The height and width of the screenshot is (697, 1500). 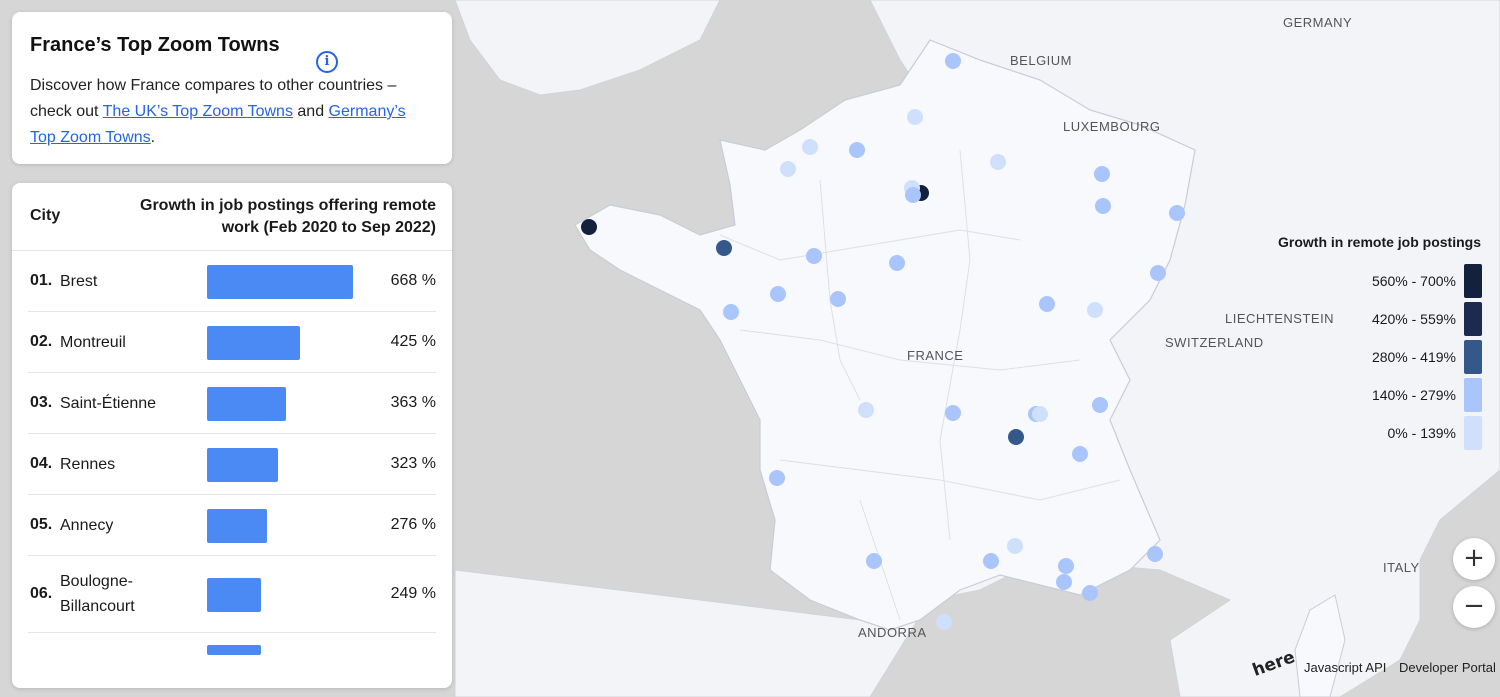 What do you see at coordinates (97, 593) in the screenshot?
I see `row-city: Boulogne-Billancourt` at bounding box center [97, 593].